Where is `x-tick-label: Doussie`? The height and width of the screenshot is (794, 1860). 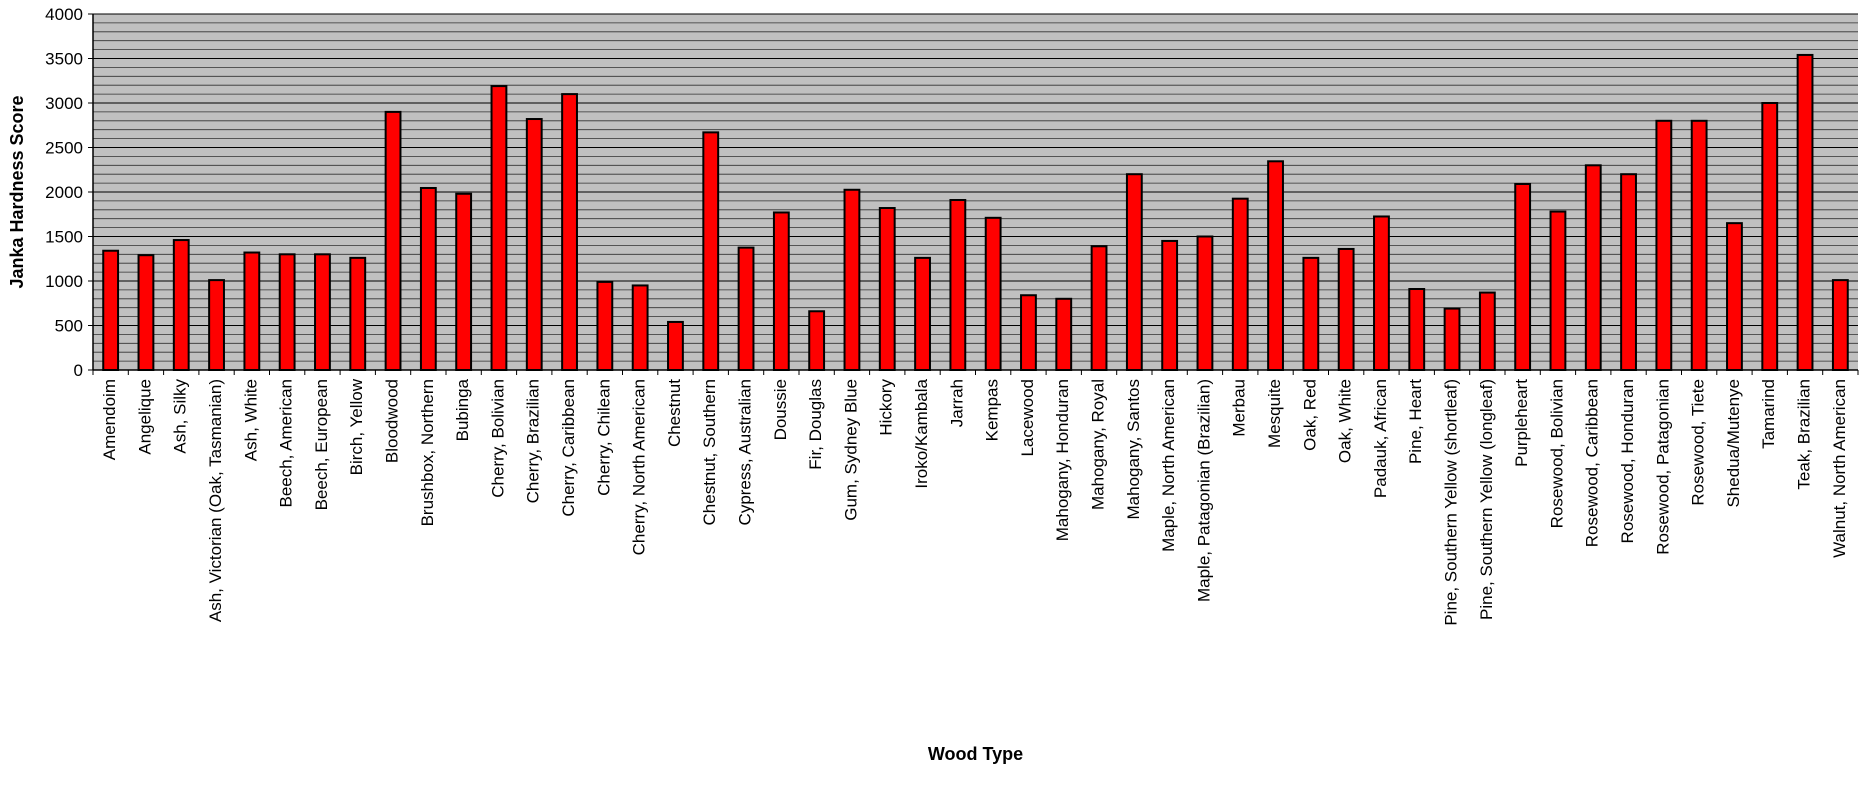
x-tick-label: Doussie is located at coordinates (780, 409).